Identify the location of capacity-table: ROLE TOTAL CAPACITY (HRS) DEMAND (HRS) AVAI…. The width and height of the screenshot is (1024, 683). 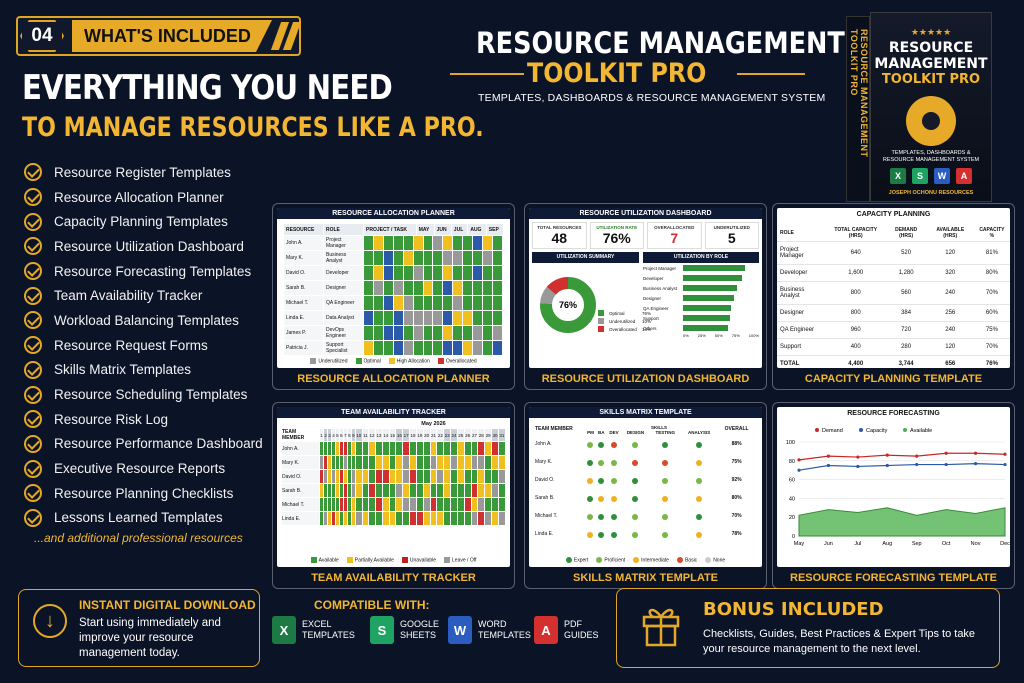
(893, 296).